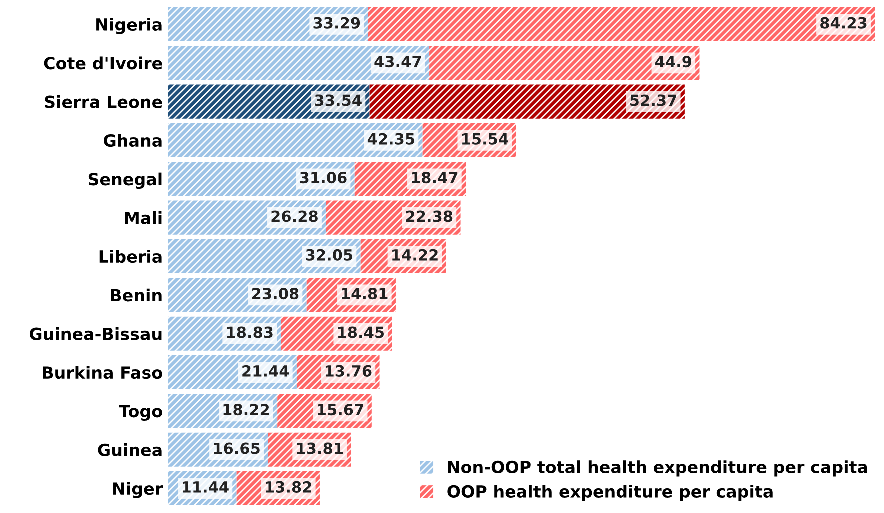 The width and height of the screenshot is (884, 513). What do you see at coordinates (140, 413) in the screenshot?
I see `y-tick-label: Togo` at bounding box center [140, 413].